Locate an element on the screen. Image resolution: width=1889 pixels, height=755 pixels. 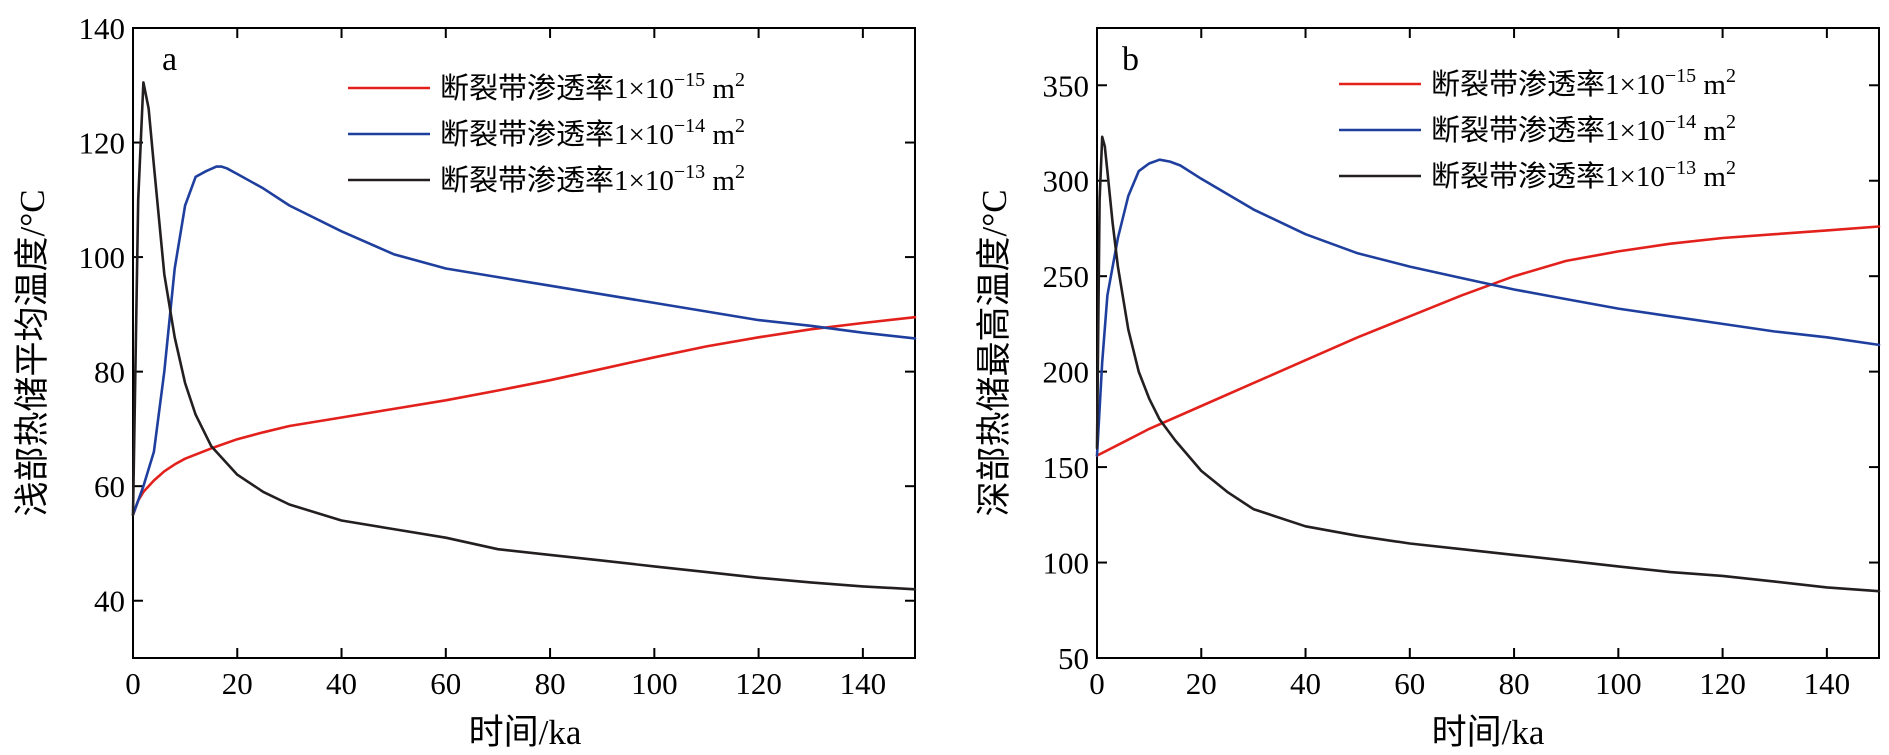
chart-b-x-tick-label: 20 is located at coordinates (1201, 683).